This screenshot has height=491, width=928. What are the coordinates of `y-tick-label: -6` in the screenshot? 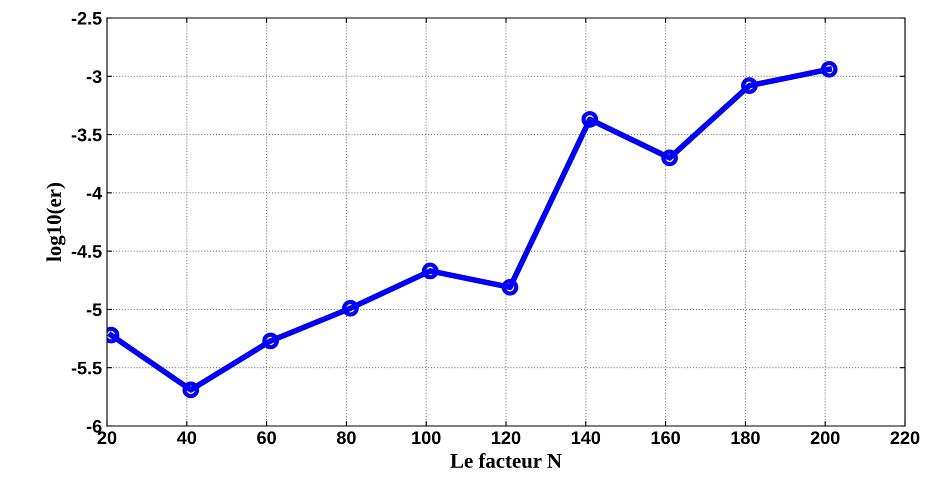 It's located at (94, 426).